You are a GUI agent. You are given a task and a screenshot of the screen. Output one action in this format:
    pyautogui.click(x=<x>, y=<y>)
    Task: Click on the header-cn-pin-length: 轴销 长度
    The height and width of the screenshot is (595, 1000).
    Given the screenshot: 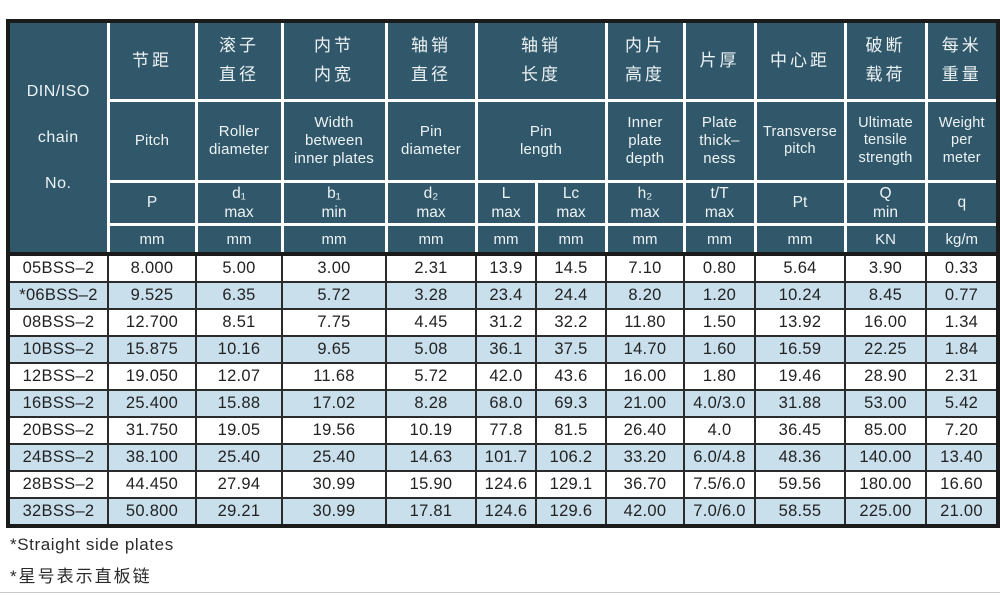 What is the action you would take?
    pyautogui.click(x=541, y=60)
    